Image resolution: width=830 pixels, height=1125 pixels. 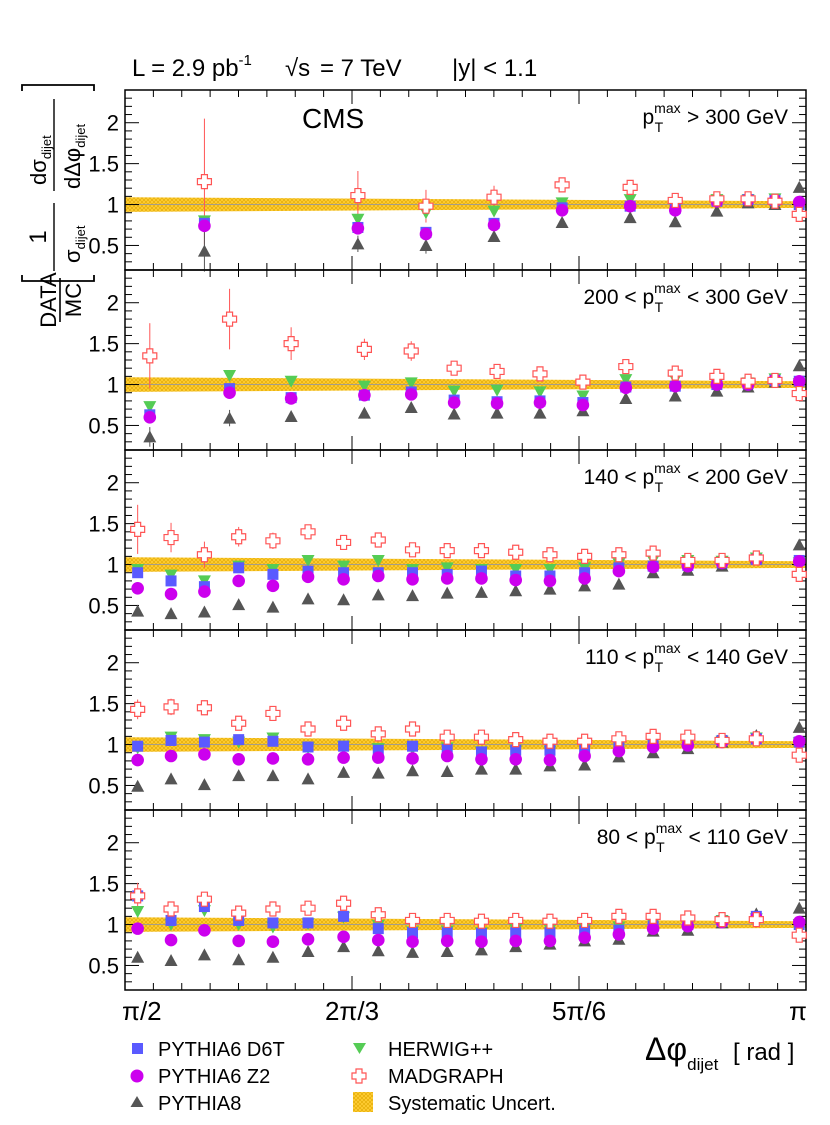 I want to click on x-axis-title-symbol: Δφdijet, so click(x=682, y=1052).